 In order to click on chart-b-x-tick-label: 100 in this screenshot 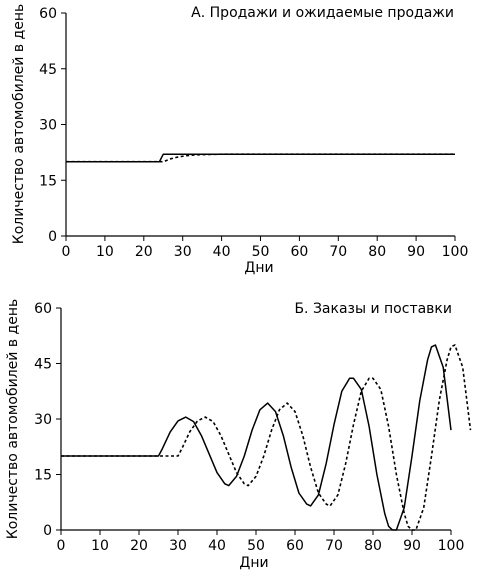, I will do `click(451, 546)`.